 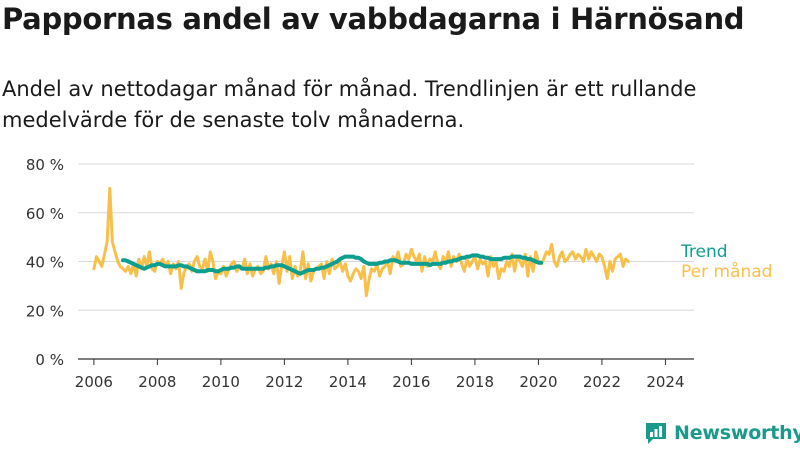 I want to click on y-tick-label: 40 %, so click(x=45, y=263).